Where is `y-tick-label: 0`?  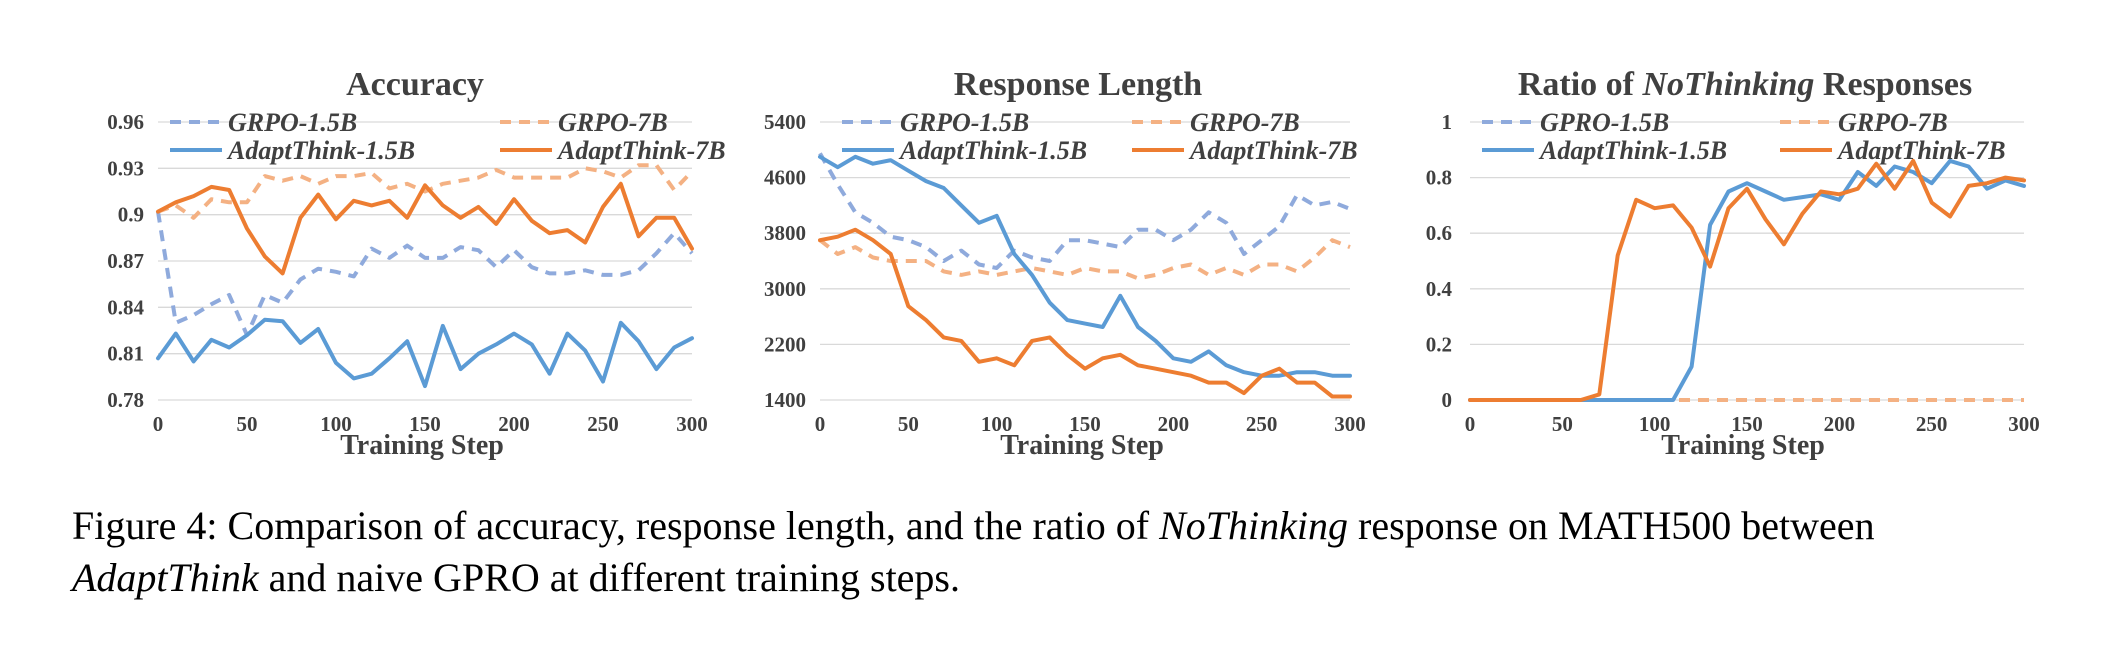 y-tick-label: 0 is located at coordinates (1447, 400).